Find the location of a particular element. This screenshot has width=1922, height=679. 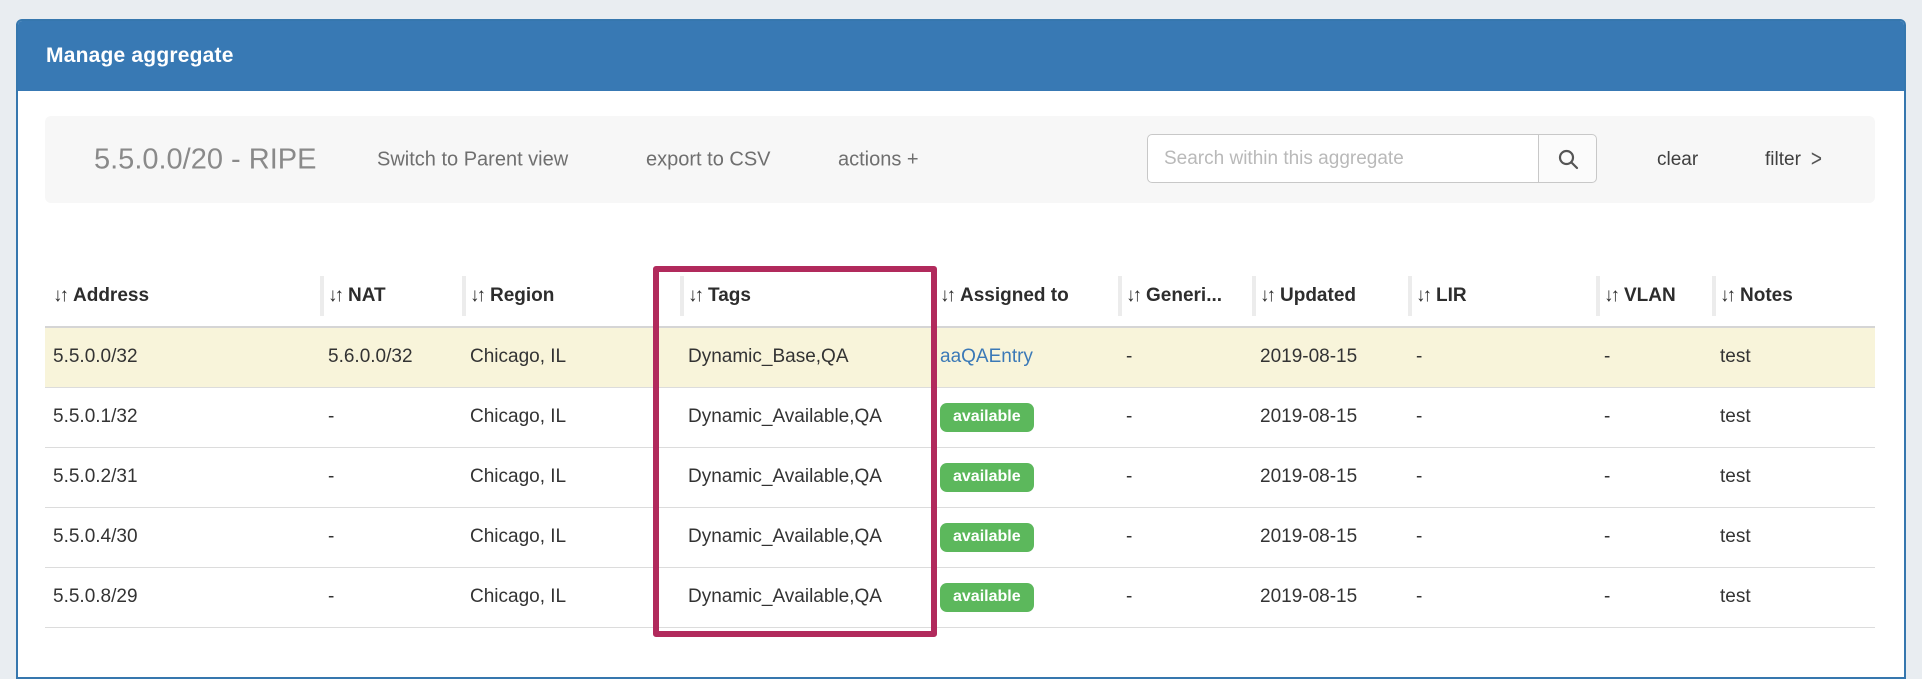

chevron-right-icon: > is located at coordinates (1816, 158).